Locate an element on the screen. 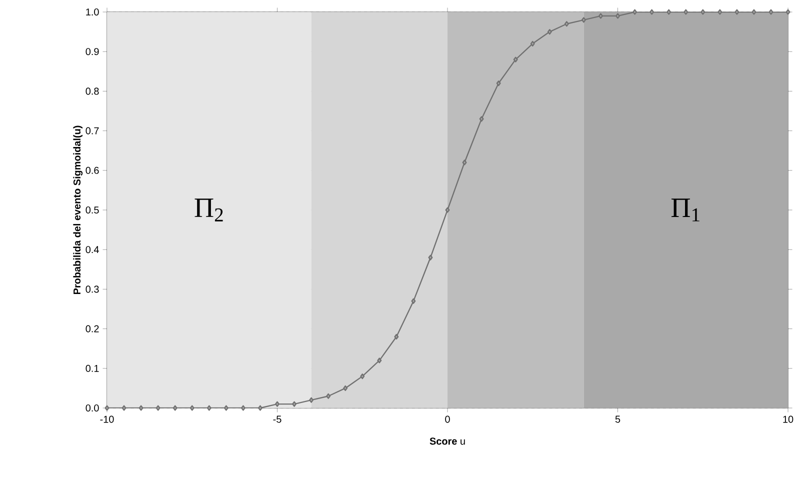 Image resolution: width=799 pixels, height=489 pixels. y-tick-label: 0.0 is located at coordinates (92, 408).